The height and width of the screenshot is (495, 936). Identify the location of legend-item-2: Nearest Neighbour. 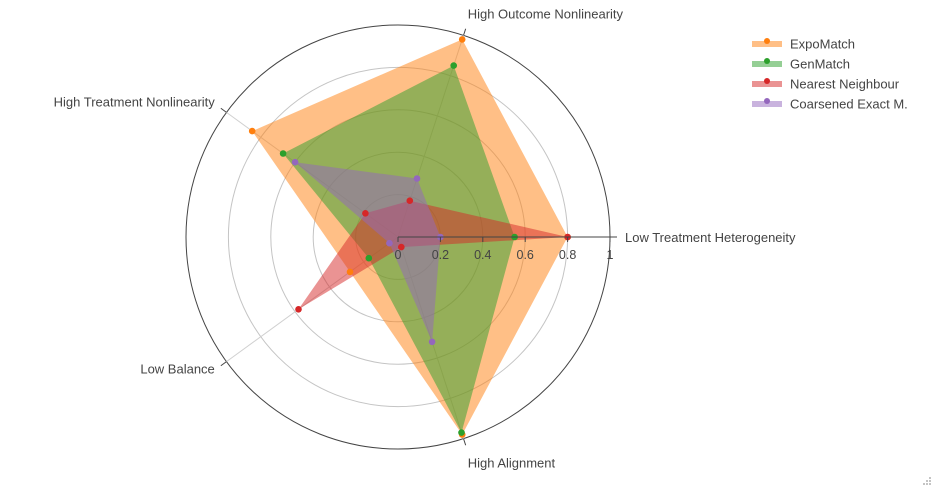
(826, 84).